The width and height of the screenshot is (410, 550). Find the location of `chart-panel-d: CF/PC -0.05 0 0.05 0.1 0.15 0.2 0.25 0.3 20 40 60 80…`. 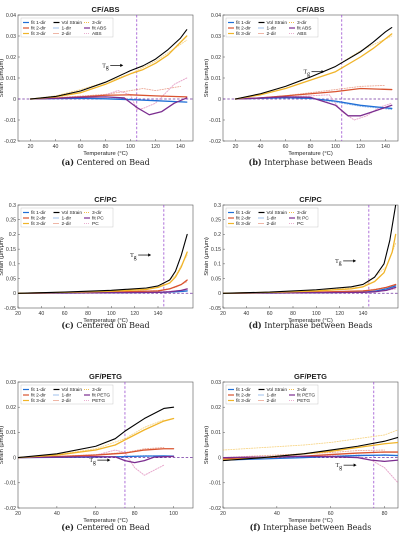

chart-panel-d: CF/PC -0.05 0 0.05 0.1 0.15 0.2 0.25 0.3 20 40 60 80… is located at coordinates (301, 259).